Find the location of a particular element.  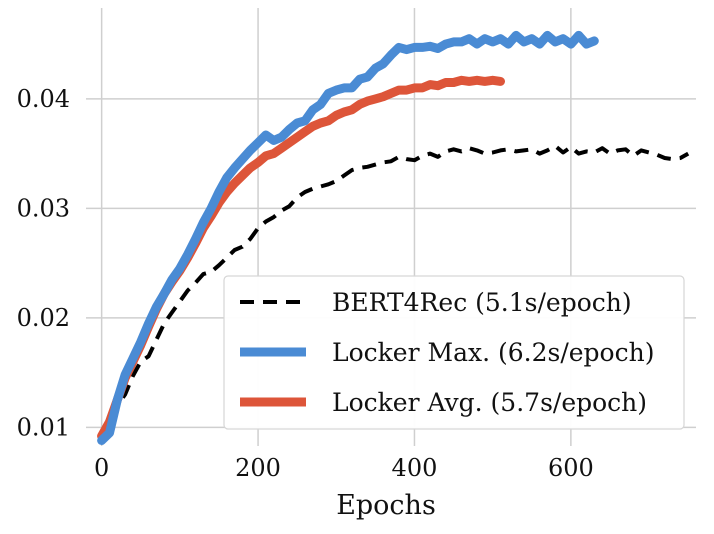

x-axis-ticks: 0 200 400 600 is located at coordinates (344, 468).